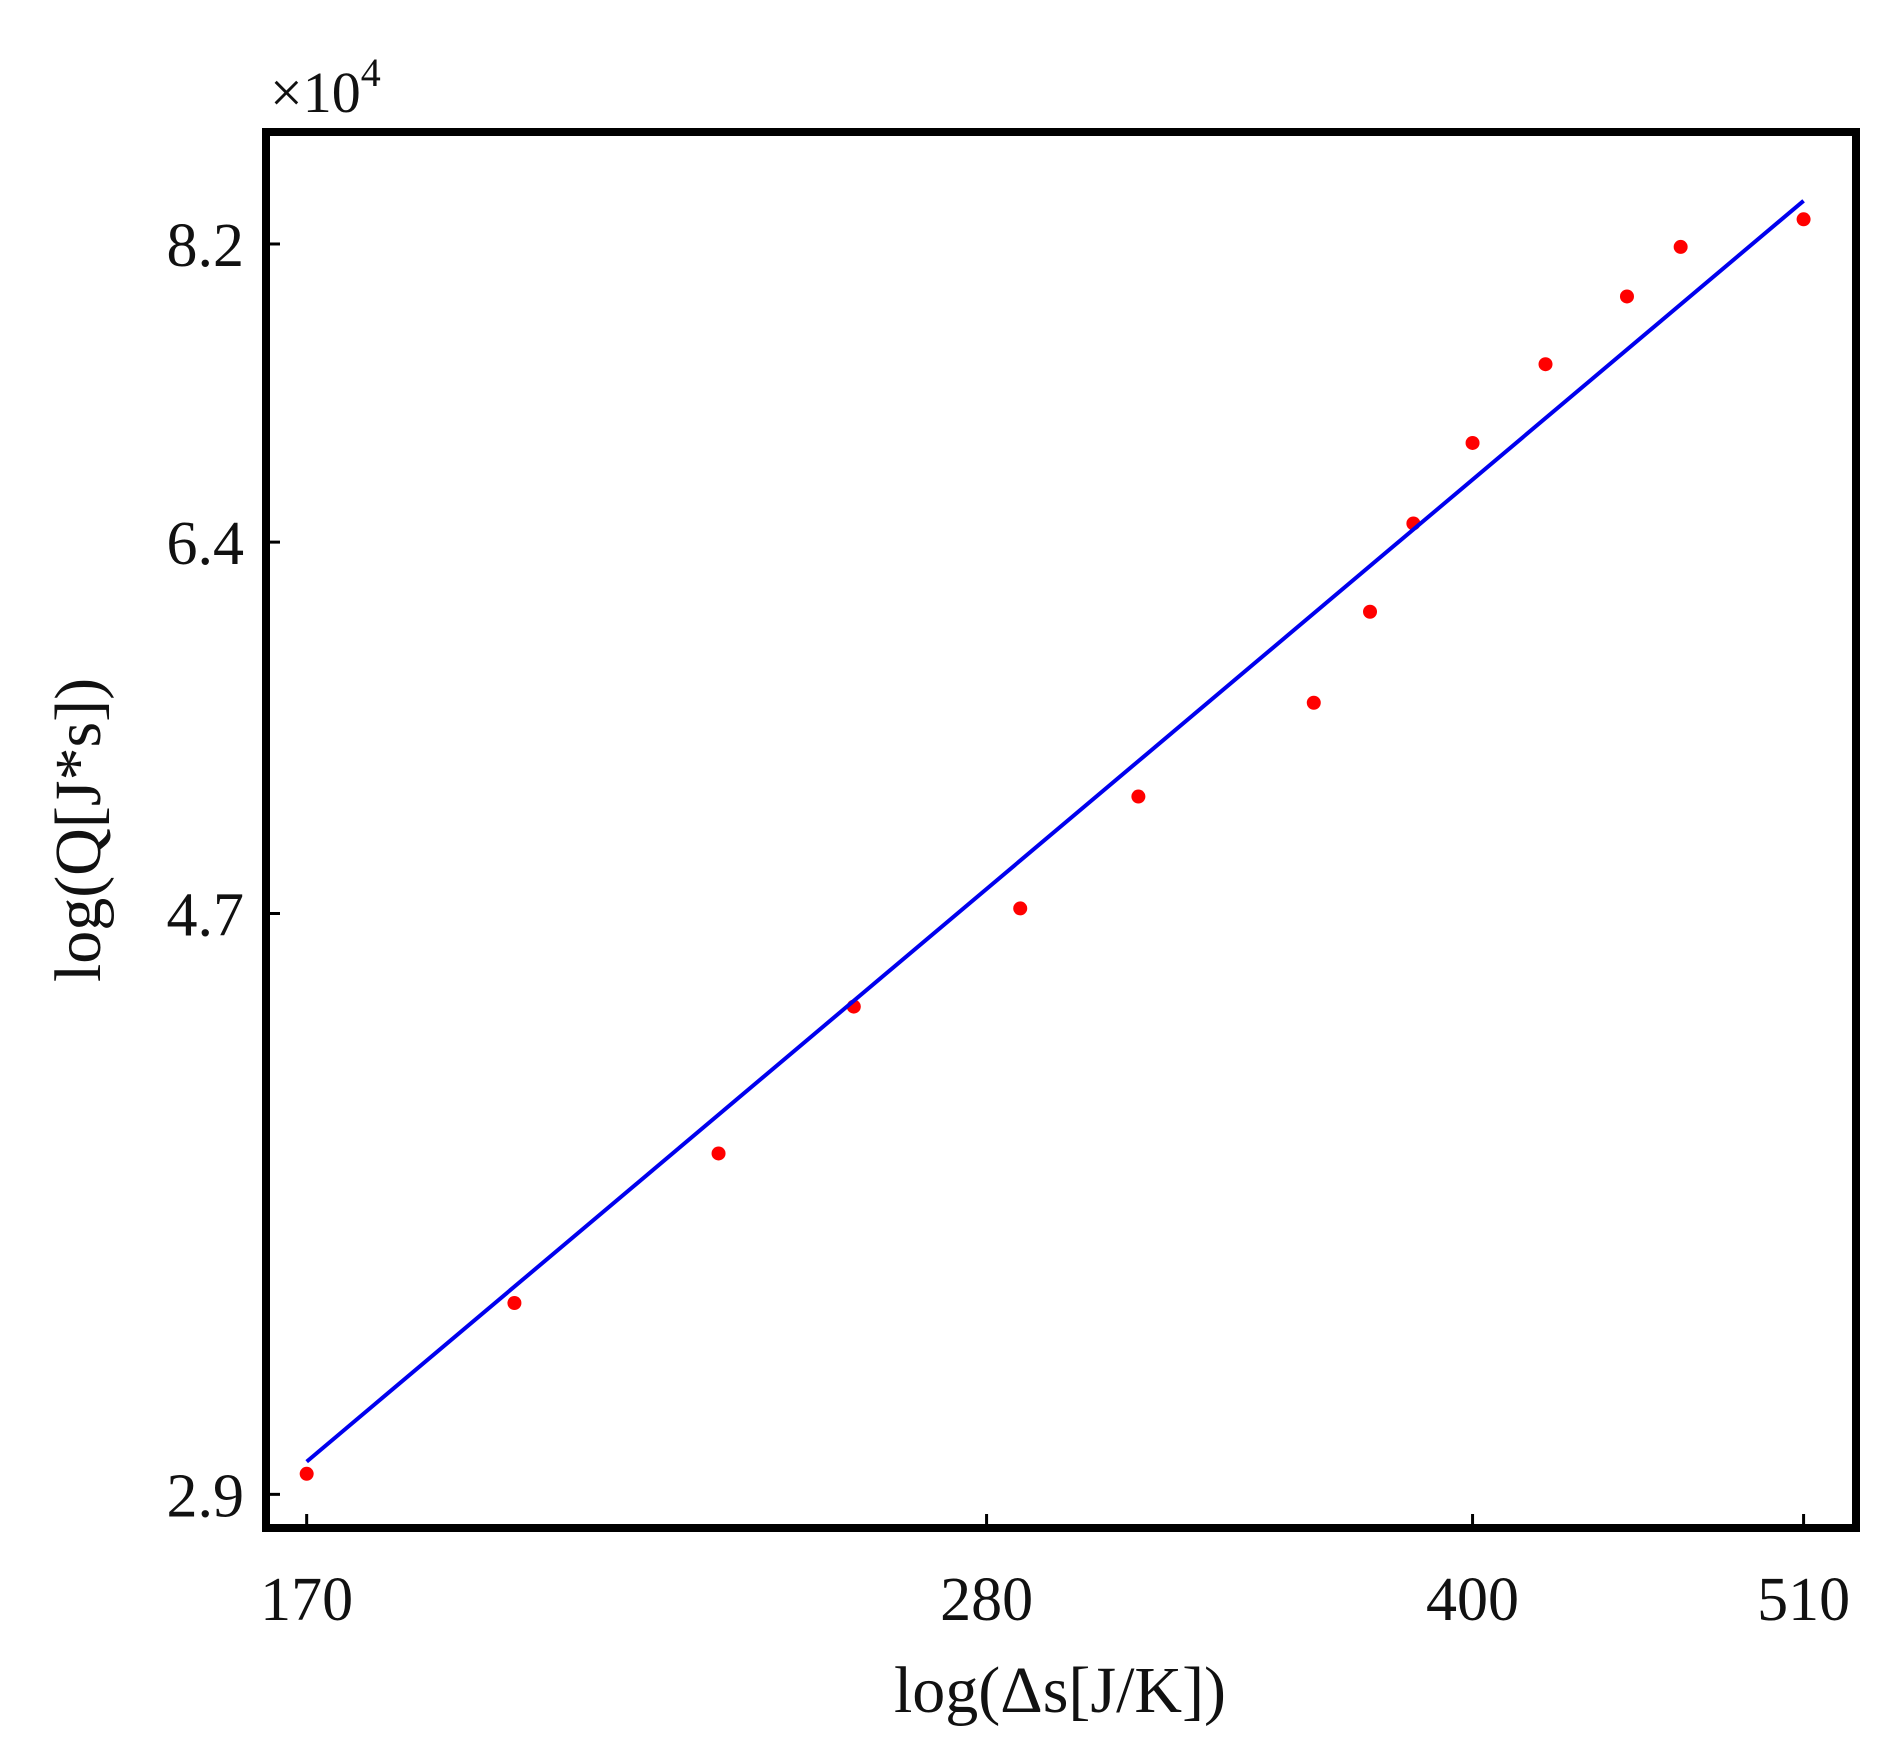  Describe the element at coordinates (1803, 1600) in the screenshot. I see `x-tick-label: 510` at that location.